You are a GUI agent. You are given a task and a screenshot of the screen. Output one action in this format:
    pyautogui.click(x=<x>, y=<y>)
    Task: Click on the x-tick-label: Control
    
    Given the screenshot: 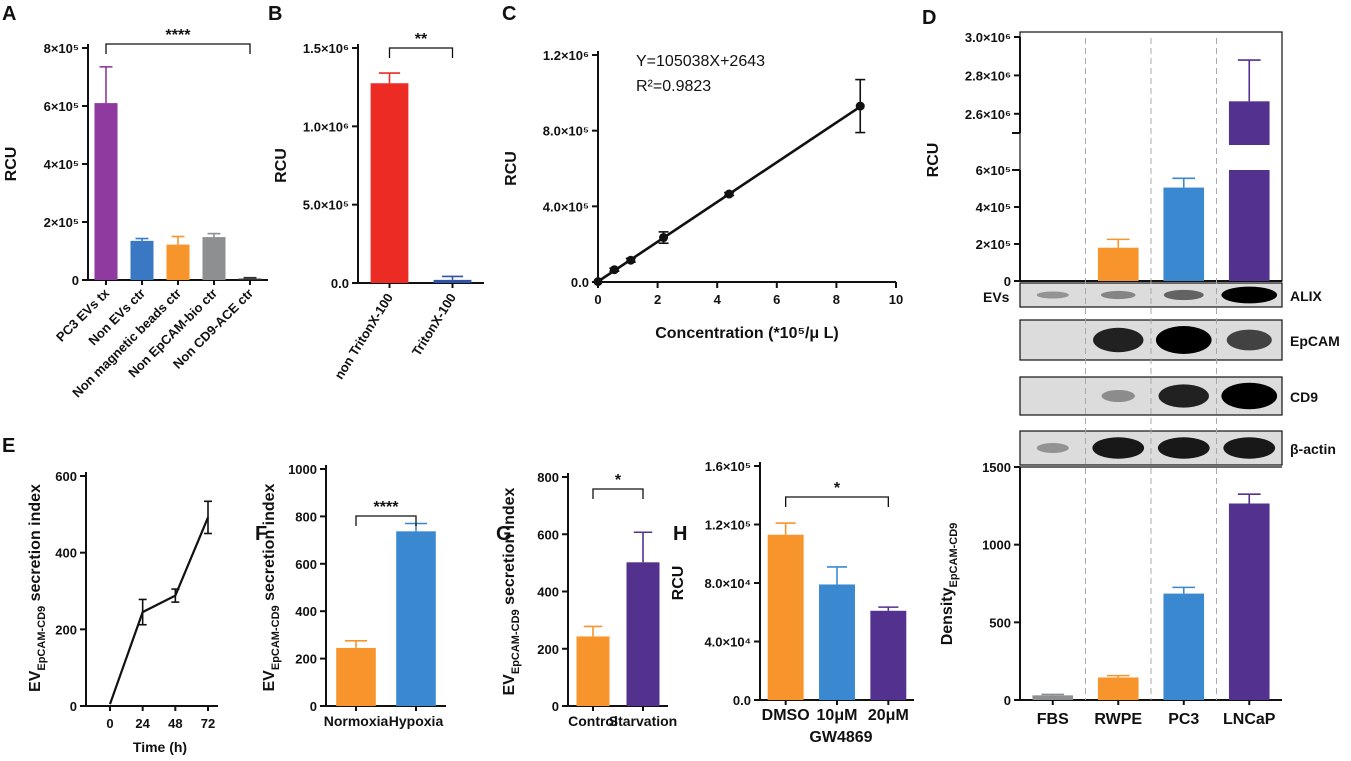 What is the action you would take?
    pyautogui.click(x=593, y=721)
    